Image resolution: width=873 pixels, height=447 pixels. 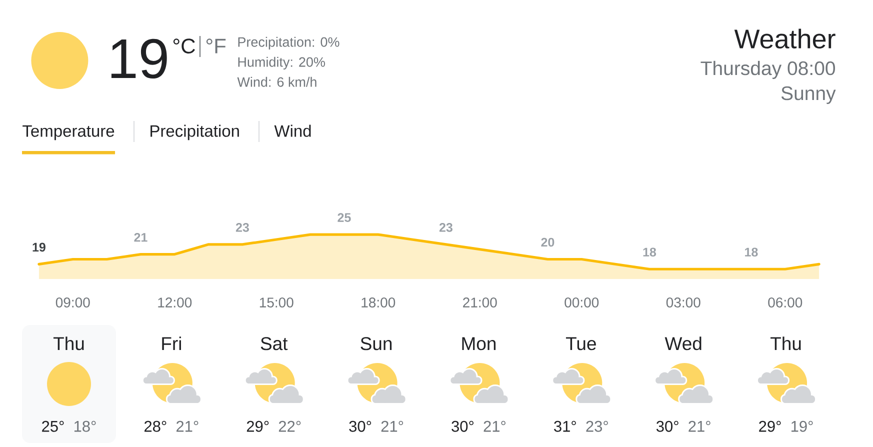 I want to click on text: 25°, so click(x=53, y=426).